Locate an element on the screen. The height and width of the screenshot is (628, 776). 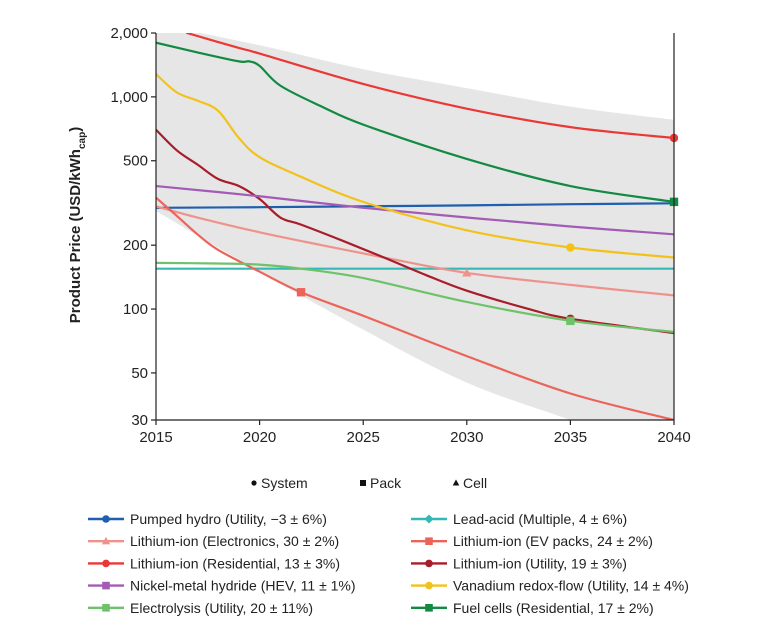
legend-label-2: Lithium-ion (Electronics, 30 ± 2%) is located at coordinates (234, 541).